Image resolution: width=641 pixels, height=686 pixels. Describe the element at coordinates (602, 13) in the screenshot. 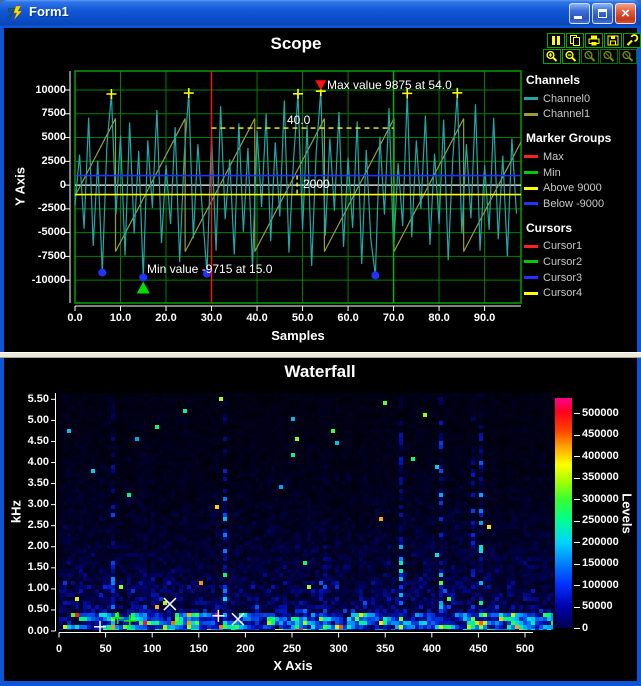

I see `maximize-button` at that location.